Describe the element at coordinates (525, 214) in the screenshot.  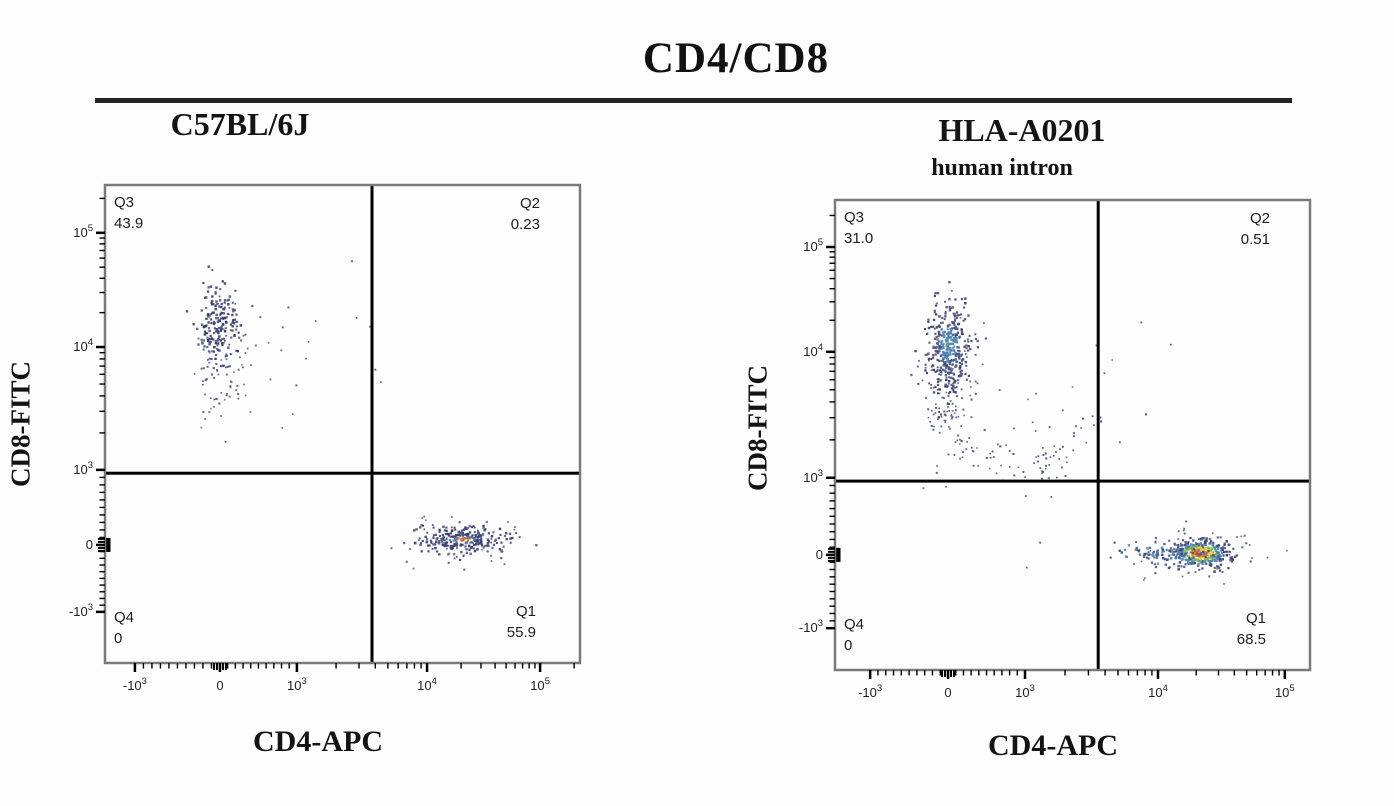
I see `quadrant-label-q2-left: Q2 0.23` at that location.